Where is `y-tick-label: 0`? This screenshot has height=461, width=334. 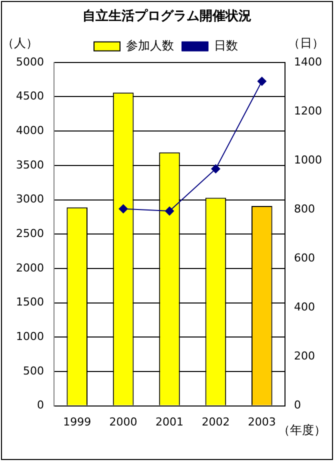
y-tick-label: 0 is located at coordinates (40, 405).